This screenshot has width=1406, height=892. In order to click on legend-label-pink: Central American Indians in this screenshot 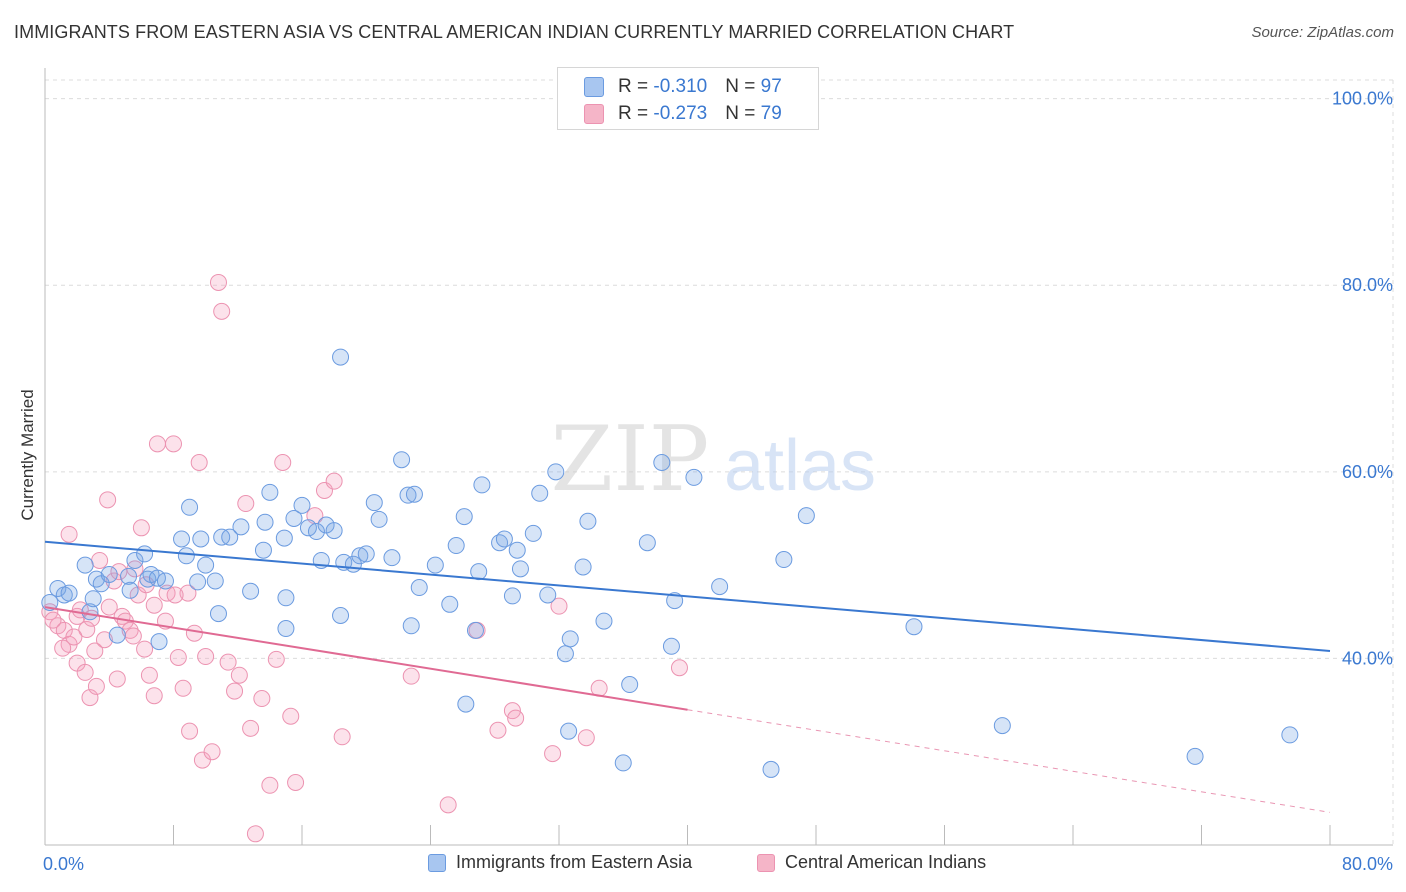, I will do `click(886, 862)`.